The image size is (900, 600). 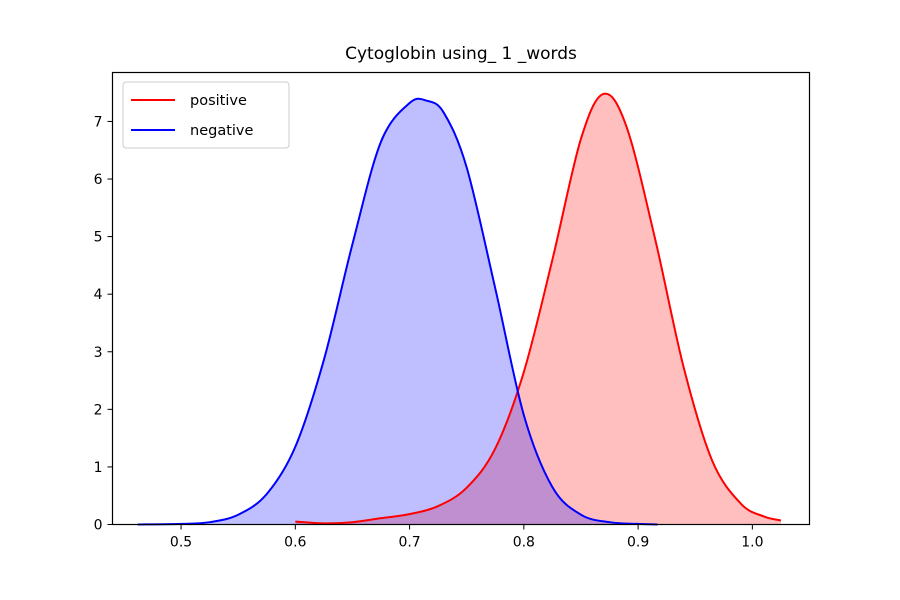 I want to click on legend: positive negative, so click(x=206, y=115).